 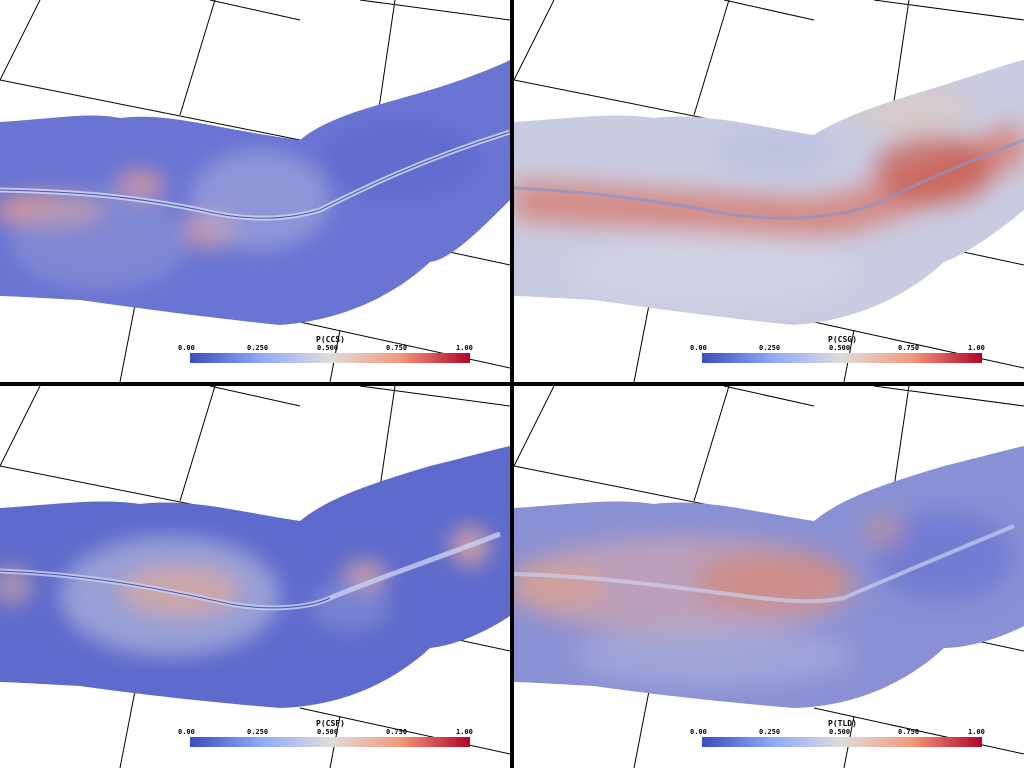 What do you see at coordinates (842, 723) in the screenshot?
I see `colorbar-title: P(TLD)` at bounding box center [842, 723].